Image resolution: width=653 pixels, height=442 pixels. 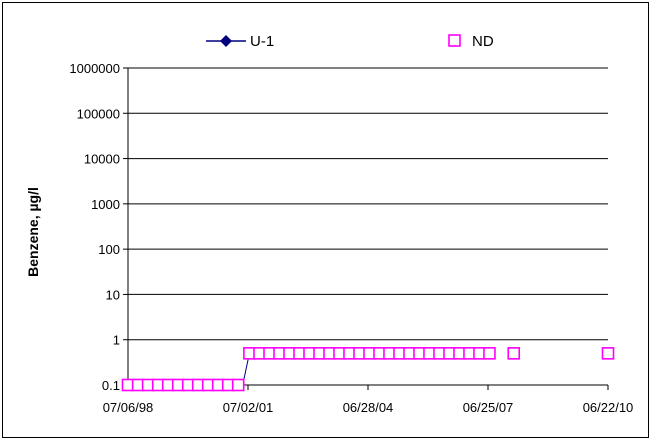 I want to click on data-marks, so click(x=368, y=369).